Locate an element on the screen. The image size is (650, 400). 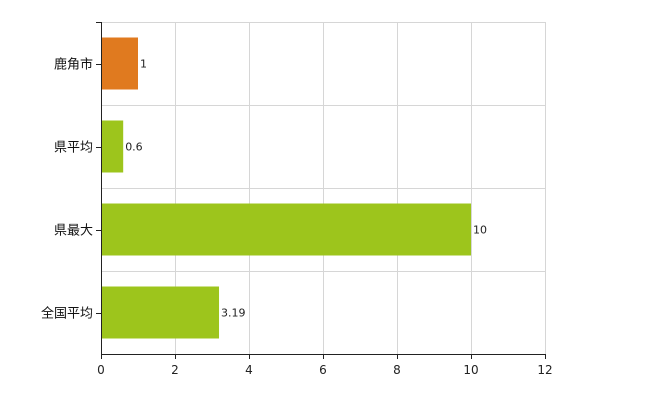
x-tick-label: 4 is located at coordinates (249, 370).